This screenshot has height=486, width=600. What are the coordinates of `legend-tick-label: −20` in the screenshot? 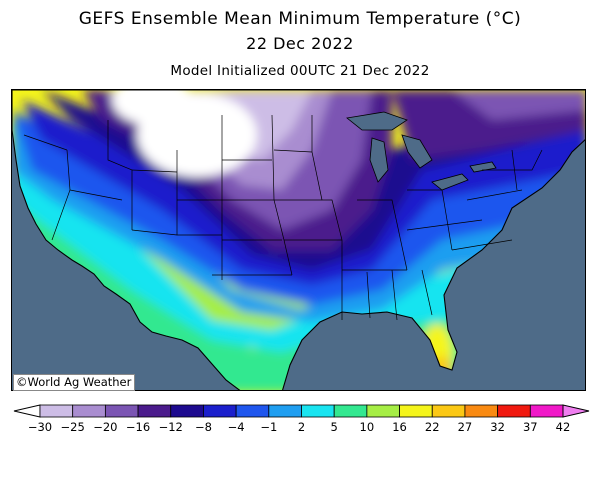 It's located at (105, 427).